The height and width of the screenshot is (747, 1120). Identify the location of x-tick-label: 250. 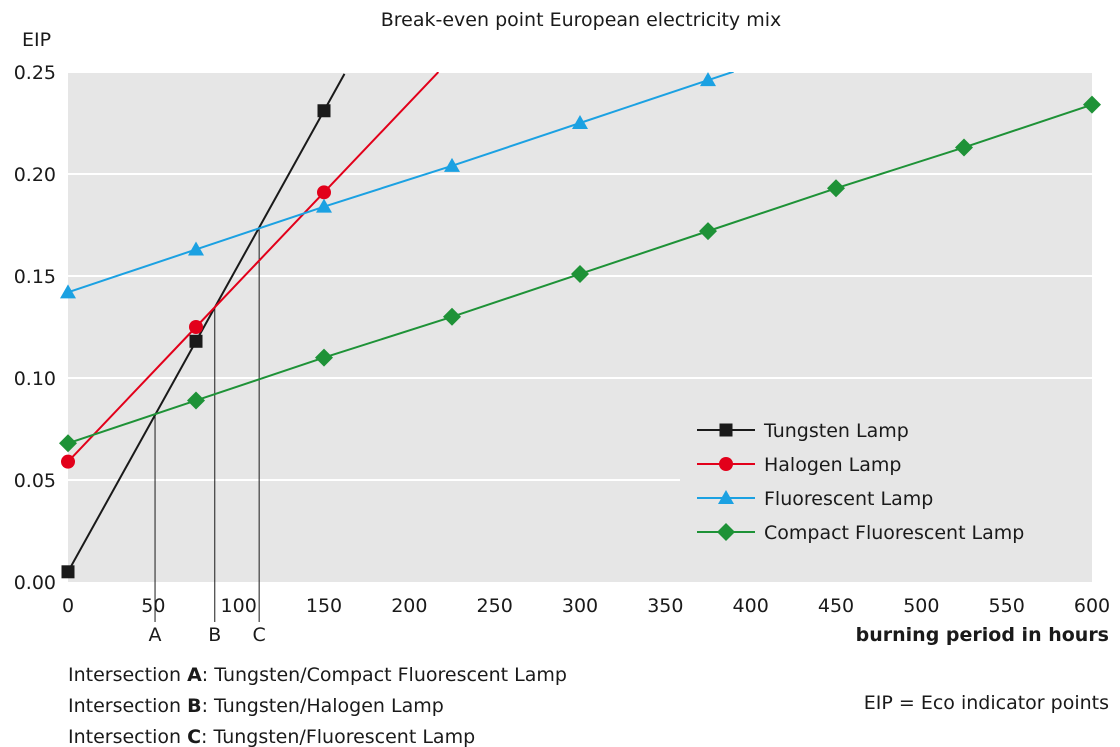
(495, 606).